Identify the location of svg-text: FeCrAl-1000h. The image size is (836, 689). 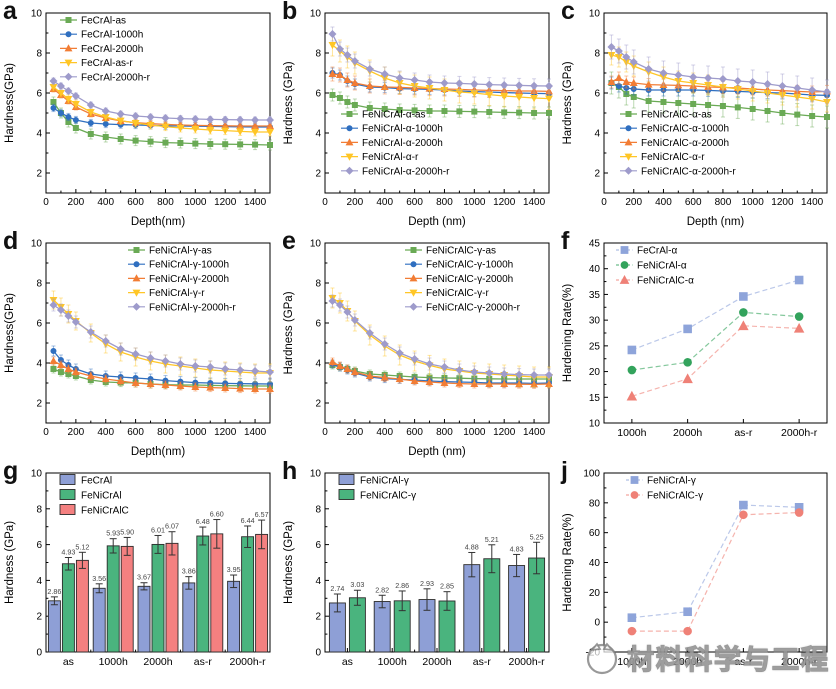
(112, 35).